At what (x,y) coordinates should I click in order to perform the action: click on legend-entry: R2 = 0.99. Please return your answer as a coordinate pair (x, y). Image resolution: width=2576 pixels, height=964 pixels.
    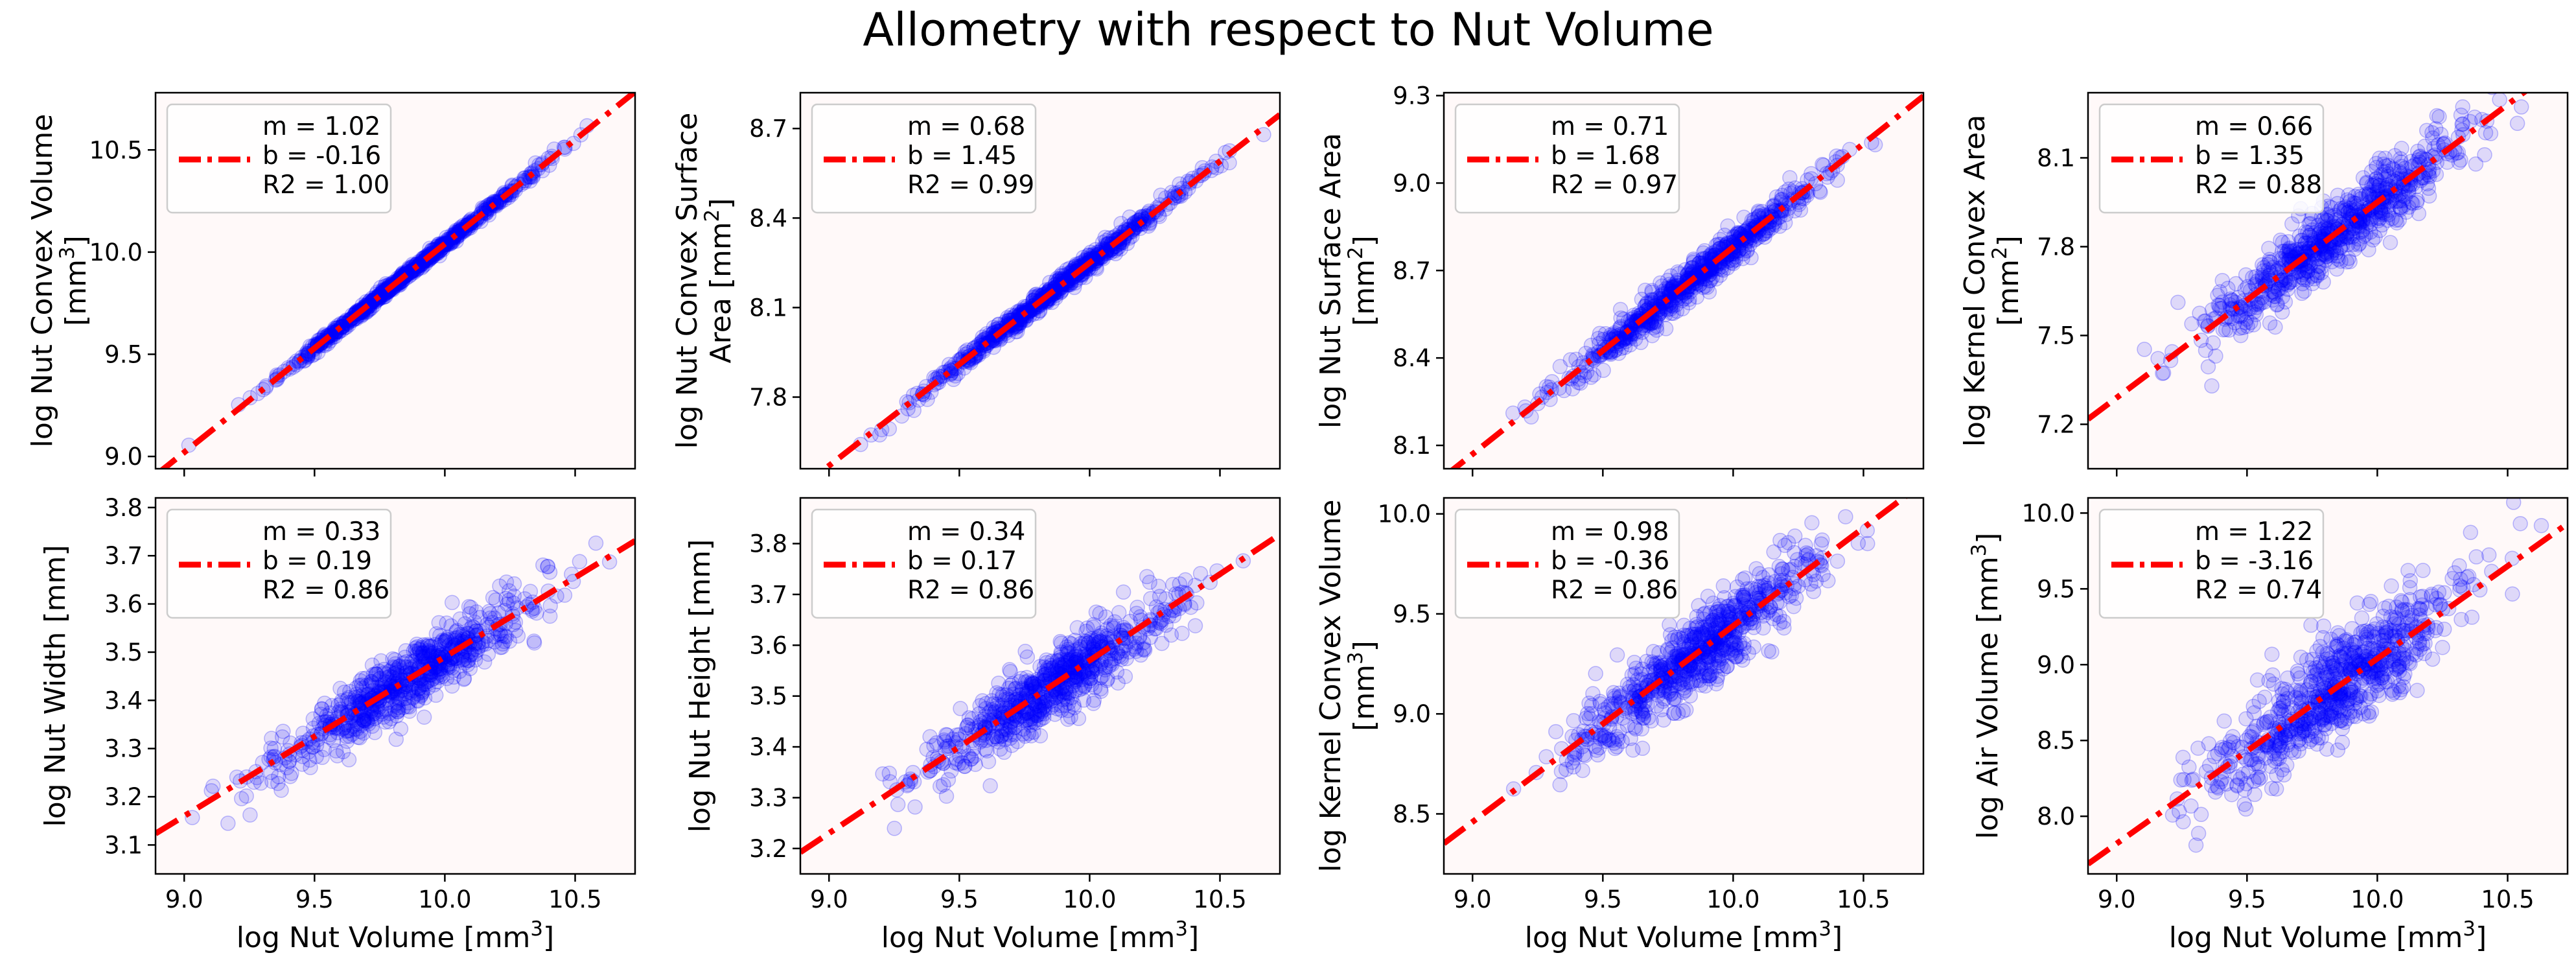
    Looking at the image, I should click on (971, 185).